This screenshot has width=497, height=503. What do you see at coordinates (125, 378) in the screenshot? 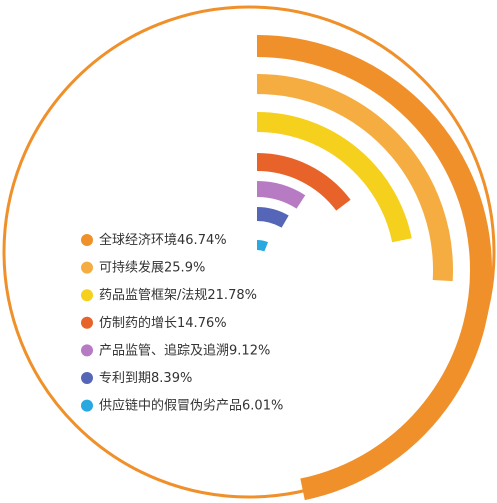
I see `legend-name: 专利到期` at bounding box center [125, 378].